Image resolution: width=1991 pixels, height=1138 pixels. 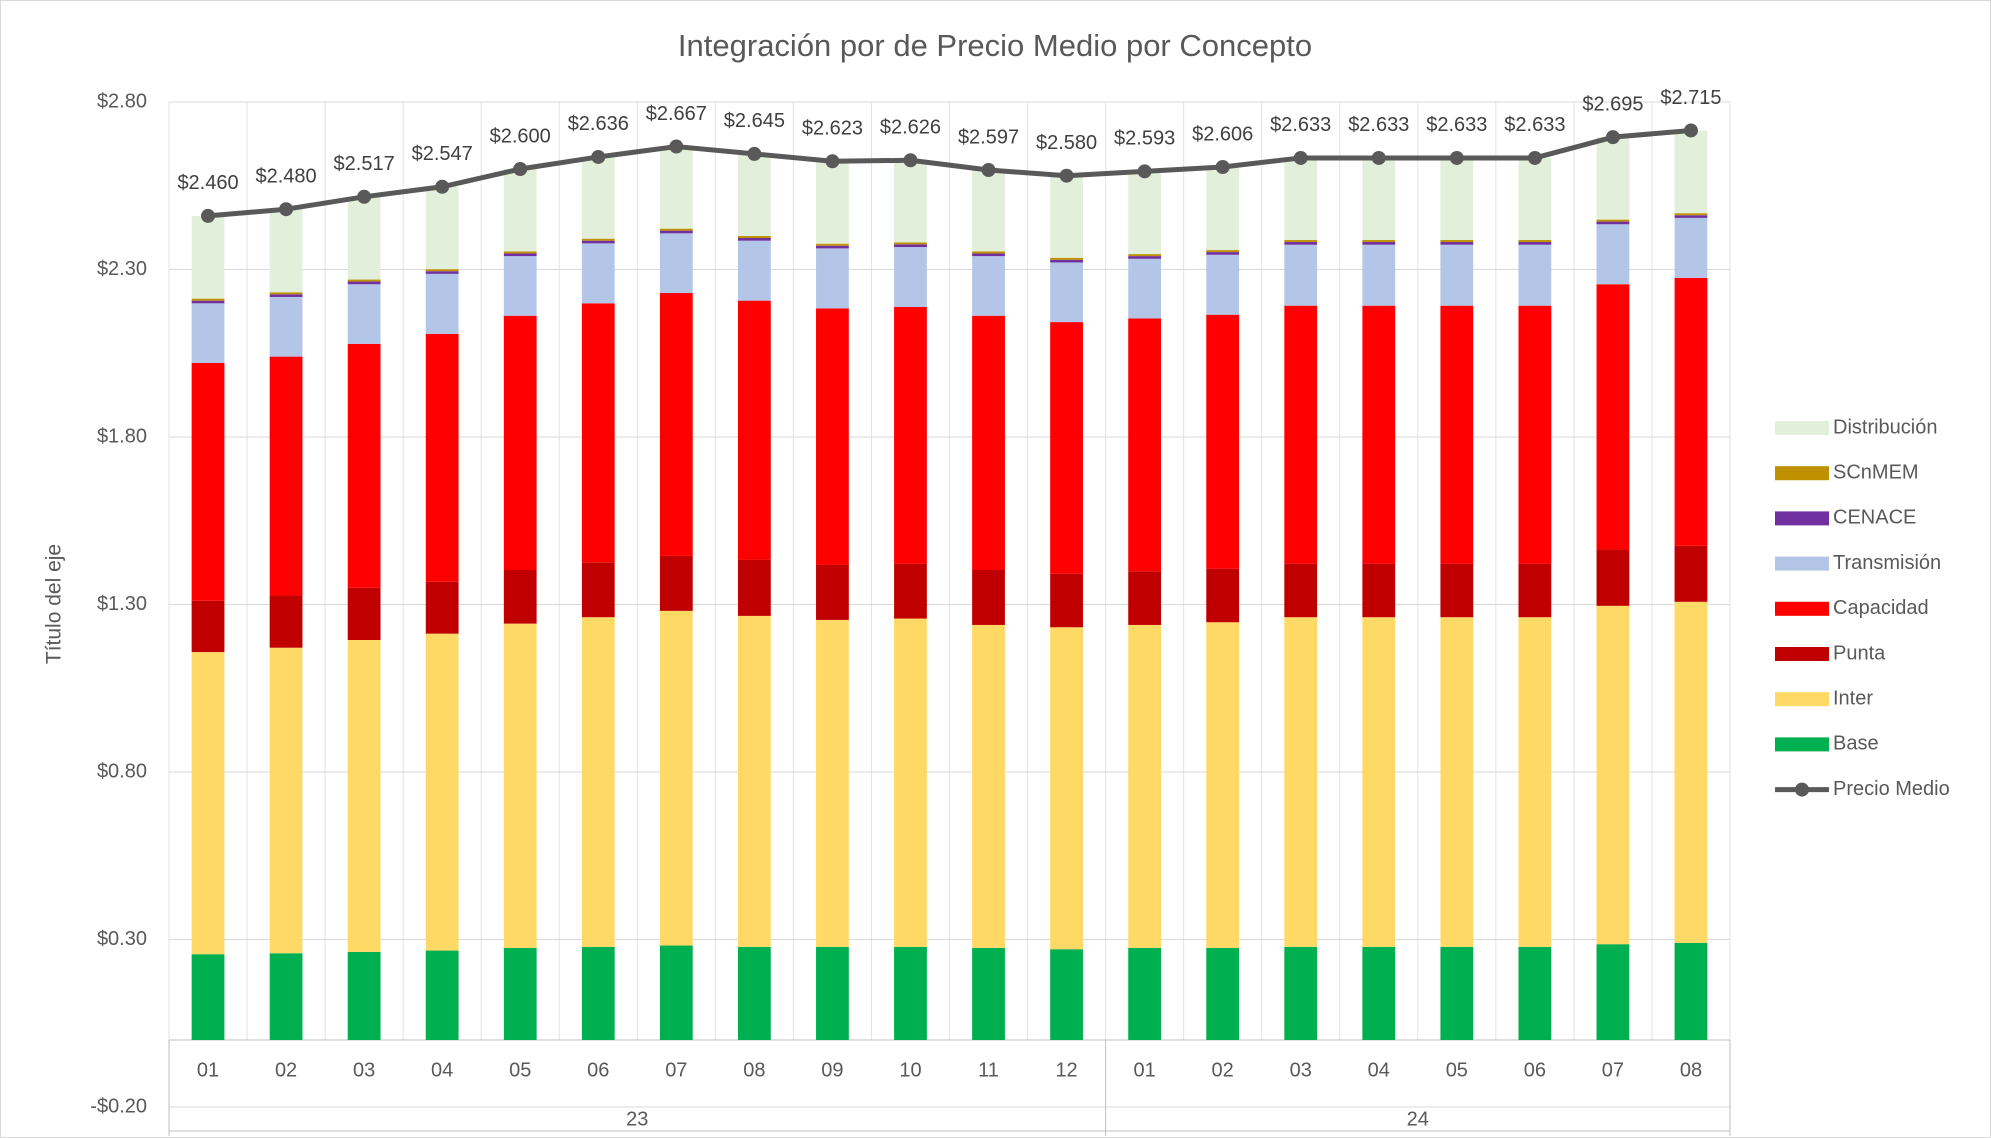 I want to click on legend-label: Base, so click(x=1856, y=744).